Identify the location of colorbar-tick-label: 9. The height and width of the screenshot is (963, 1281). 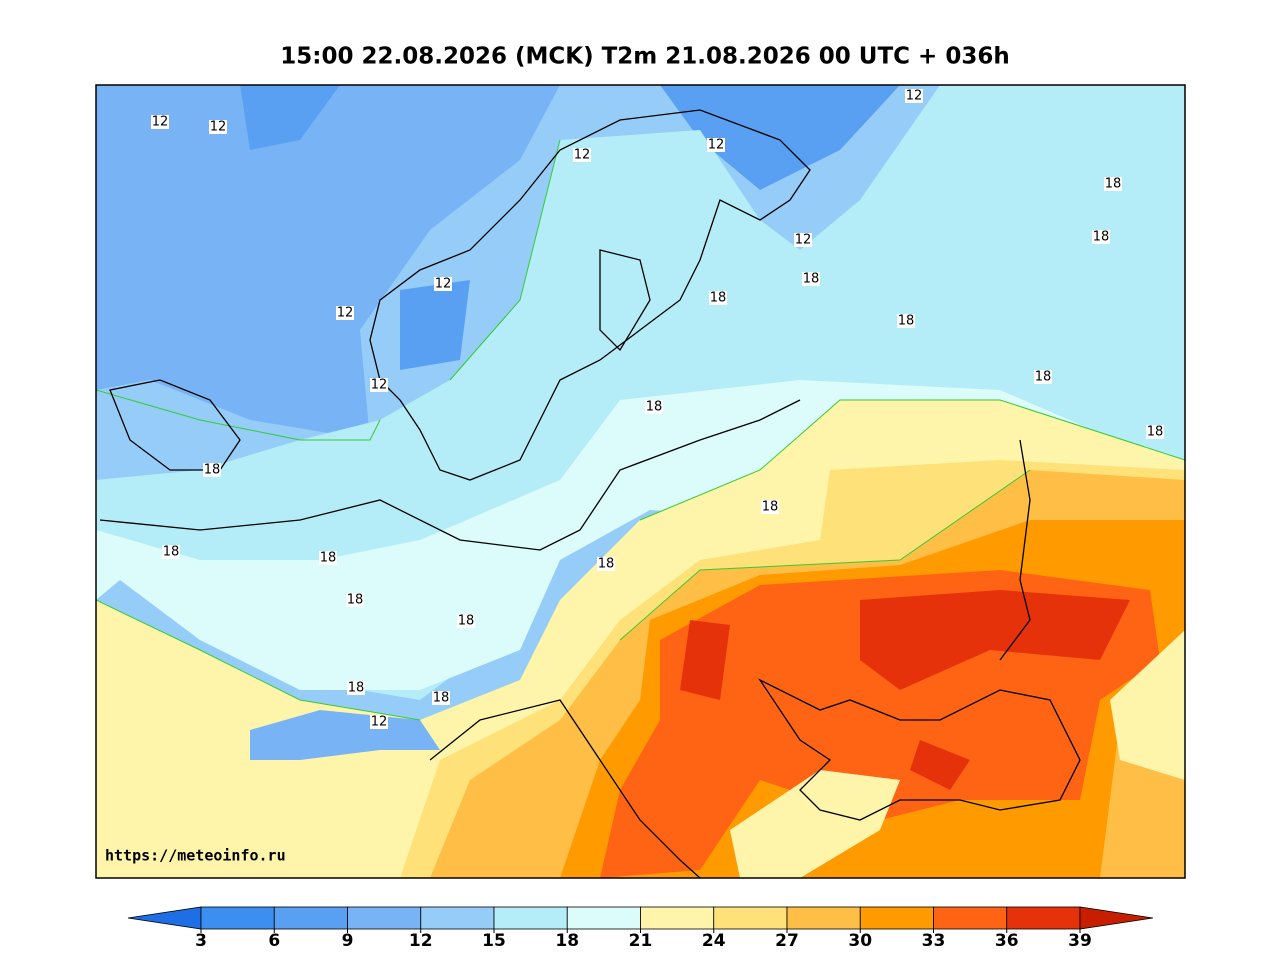
(348, 941).